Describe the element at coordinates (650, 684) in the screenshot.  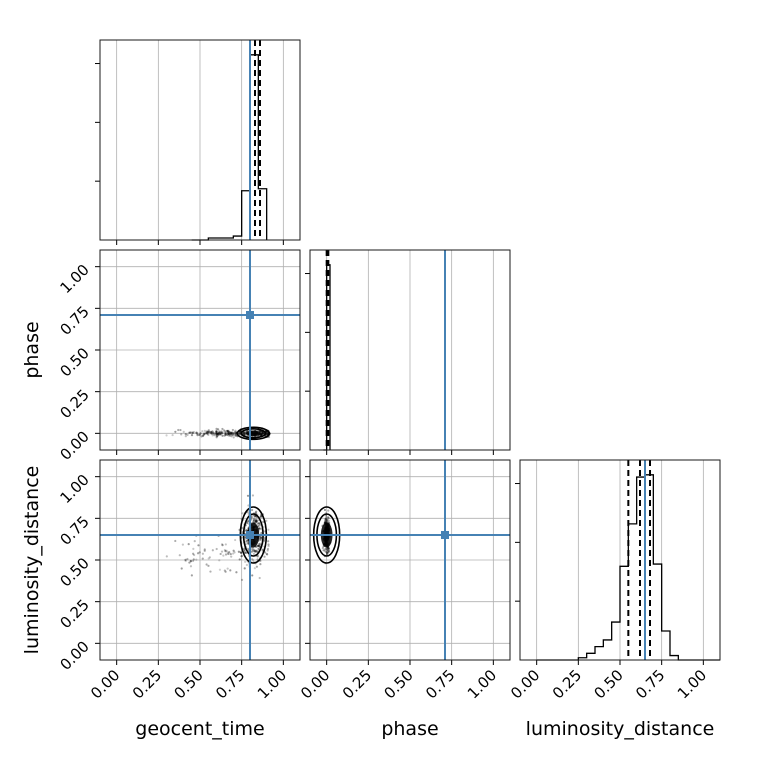
I see `x-tick-label: 0.75` at that location.